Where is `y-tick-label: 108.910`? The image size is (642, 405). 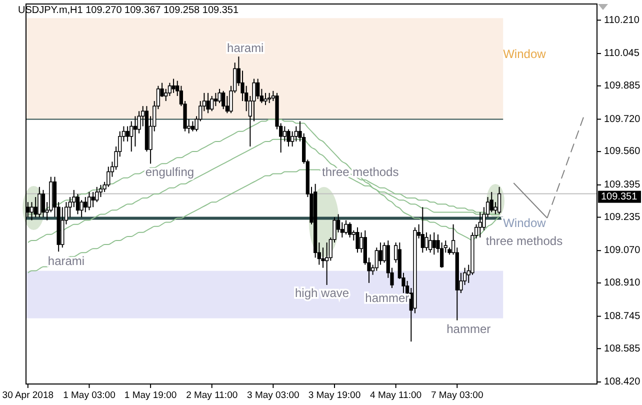
y-tick-label: 108.910 is located at coordinates (622, 283).